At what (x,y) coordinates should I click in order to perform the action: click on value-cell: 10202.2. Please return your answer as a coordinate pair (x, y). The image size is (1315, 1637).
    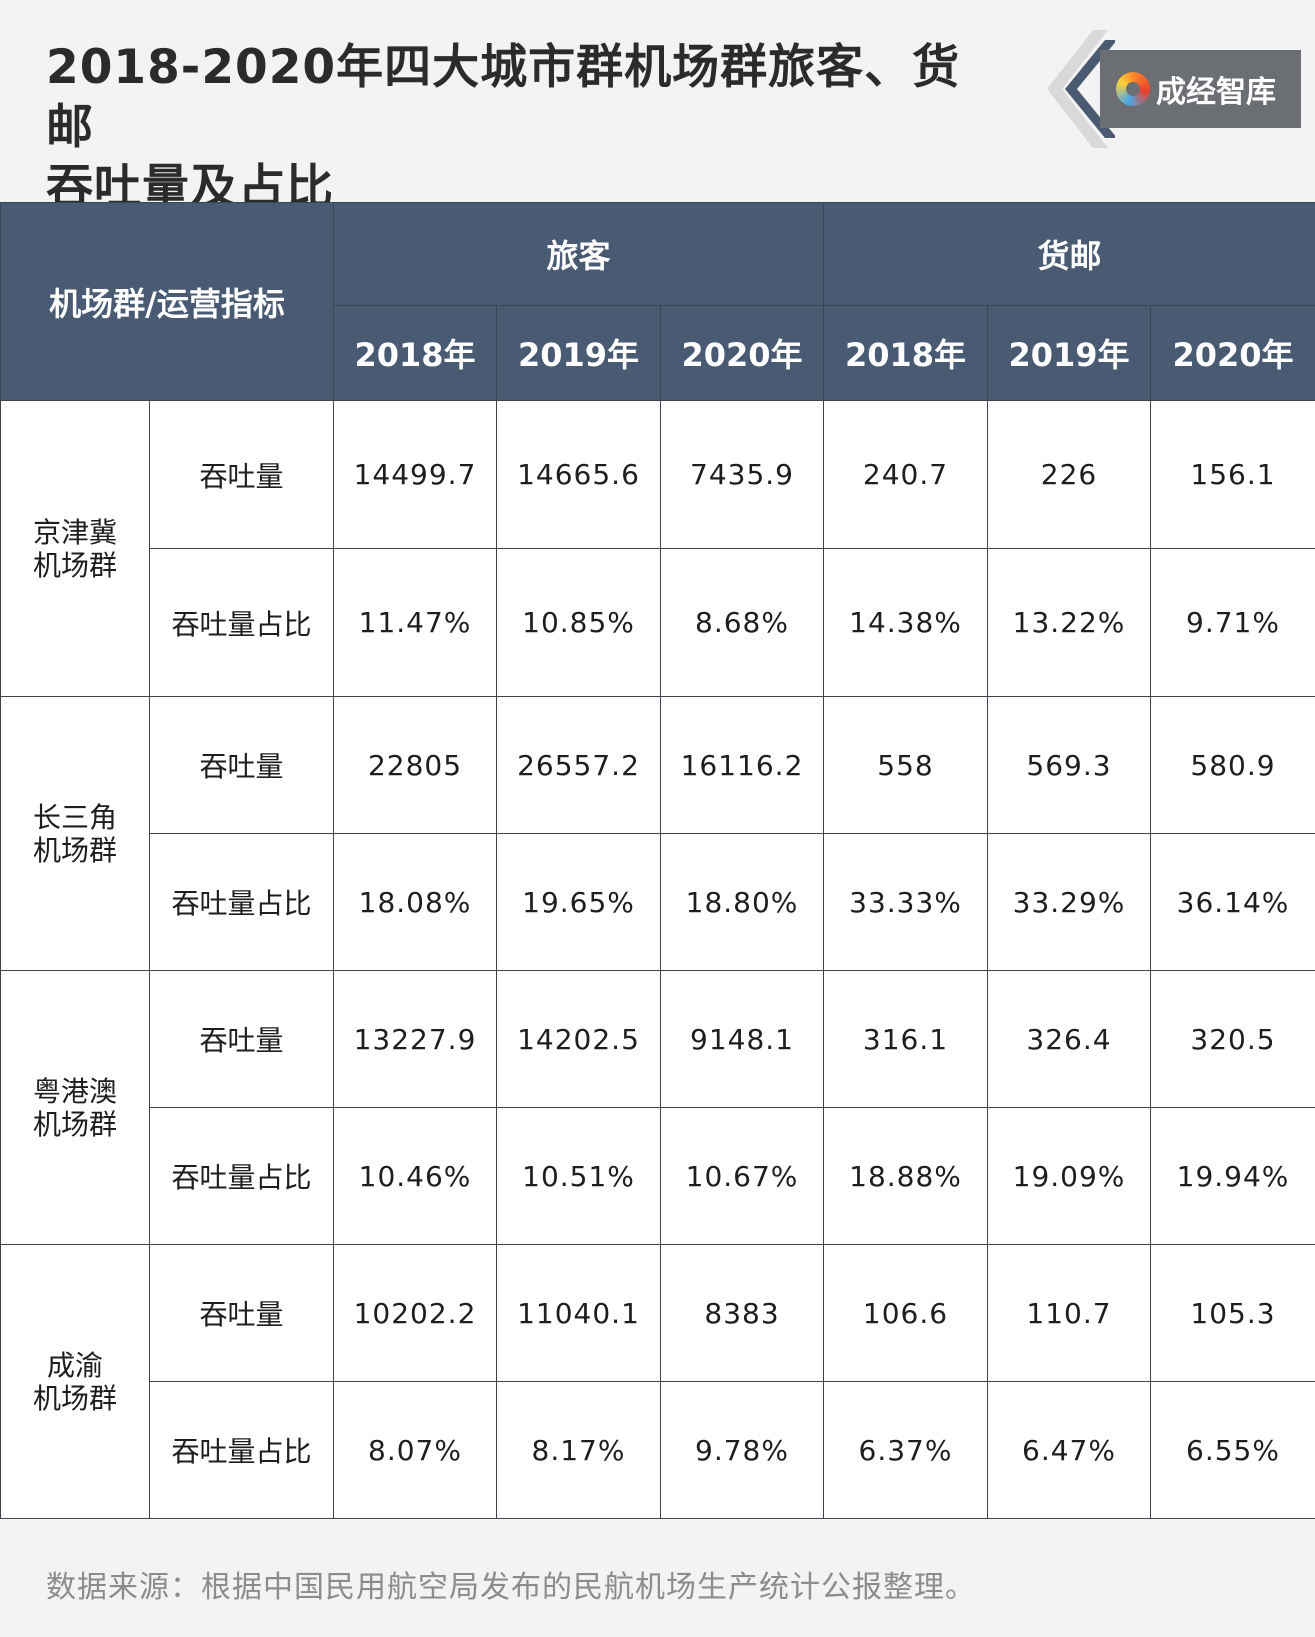
    Looking at the image, I should click on (415, 1313).